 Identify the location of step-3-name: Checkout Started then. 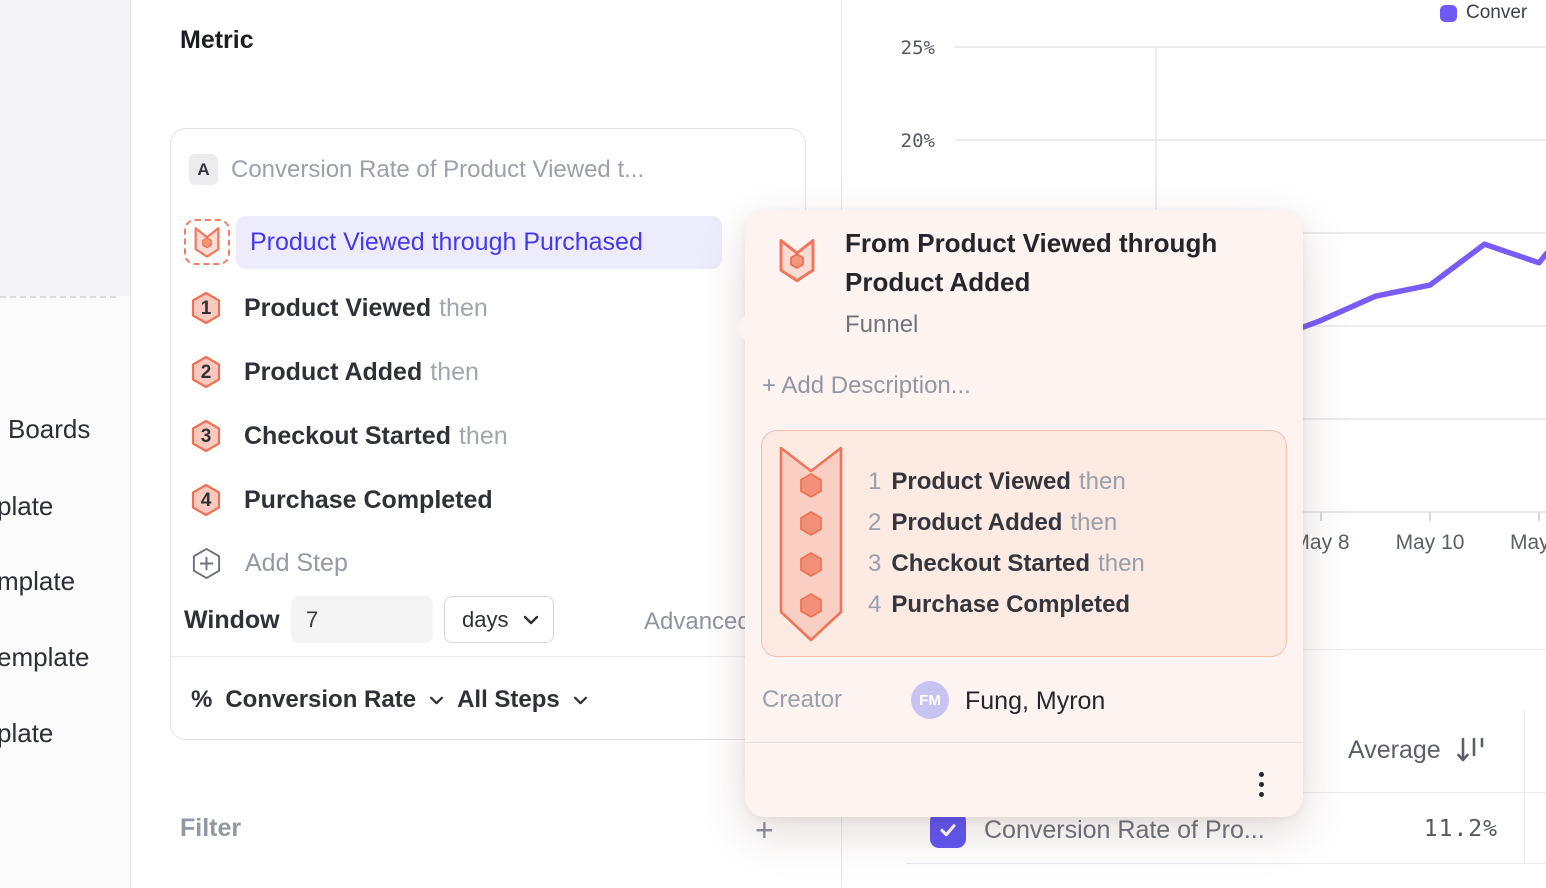
(376, 436).